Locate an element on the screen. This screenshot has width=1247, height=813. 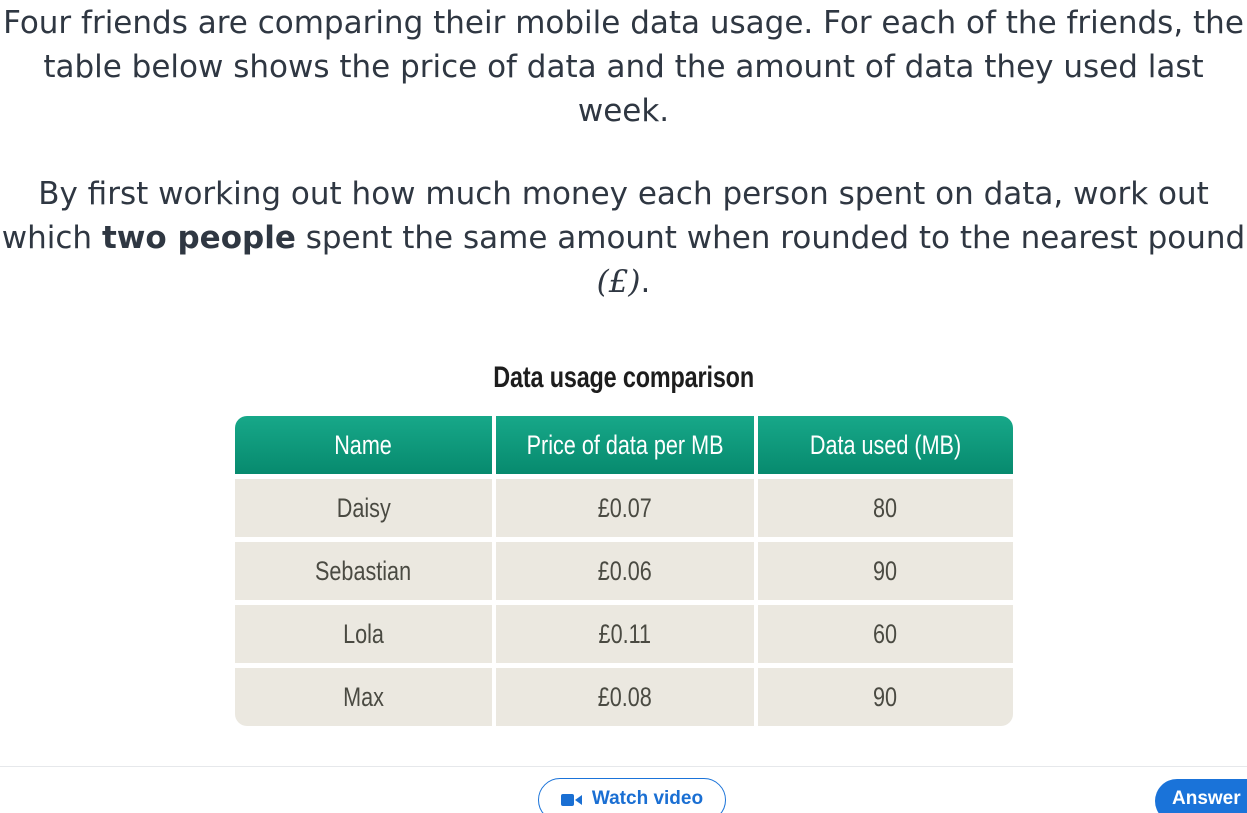
footer-divider is located at coordinates (623, 766).